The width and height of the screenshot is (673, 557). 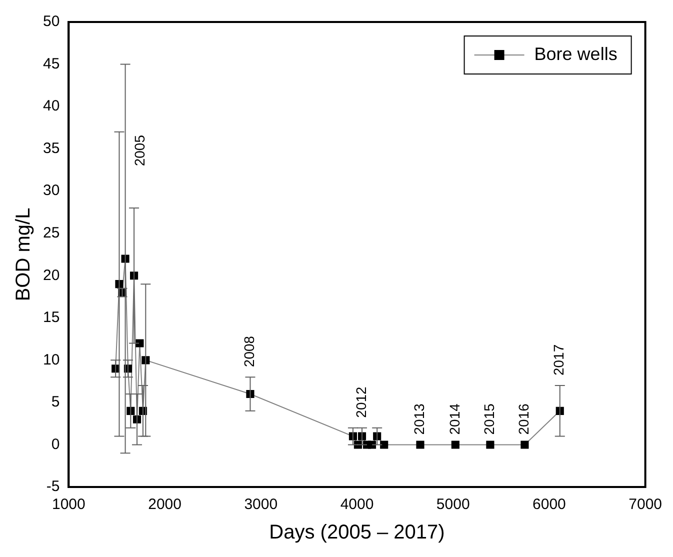 What do you see at coordinates (51, 191) in the screenshot?
I see `y-tick-label: 30` at bounding box center [51, 191].